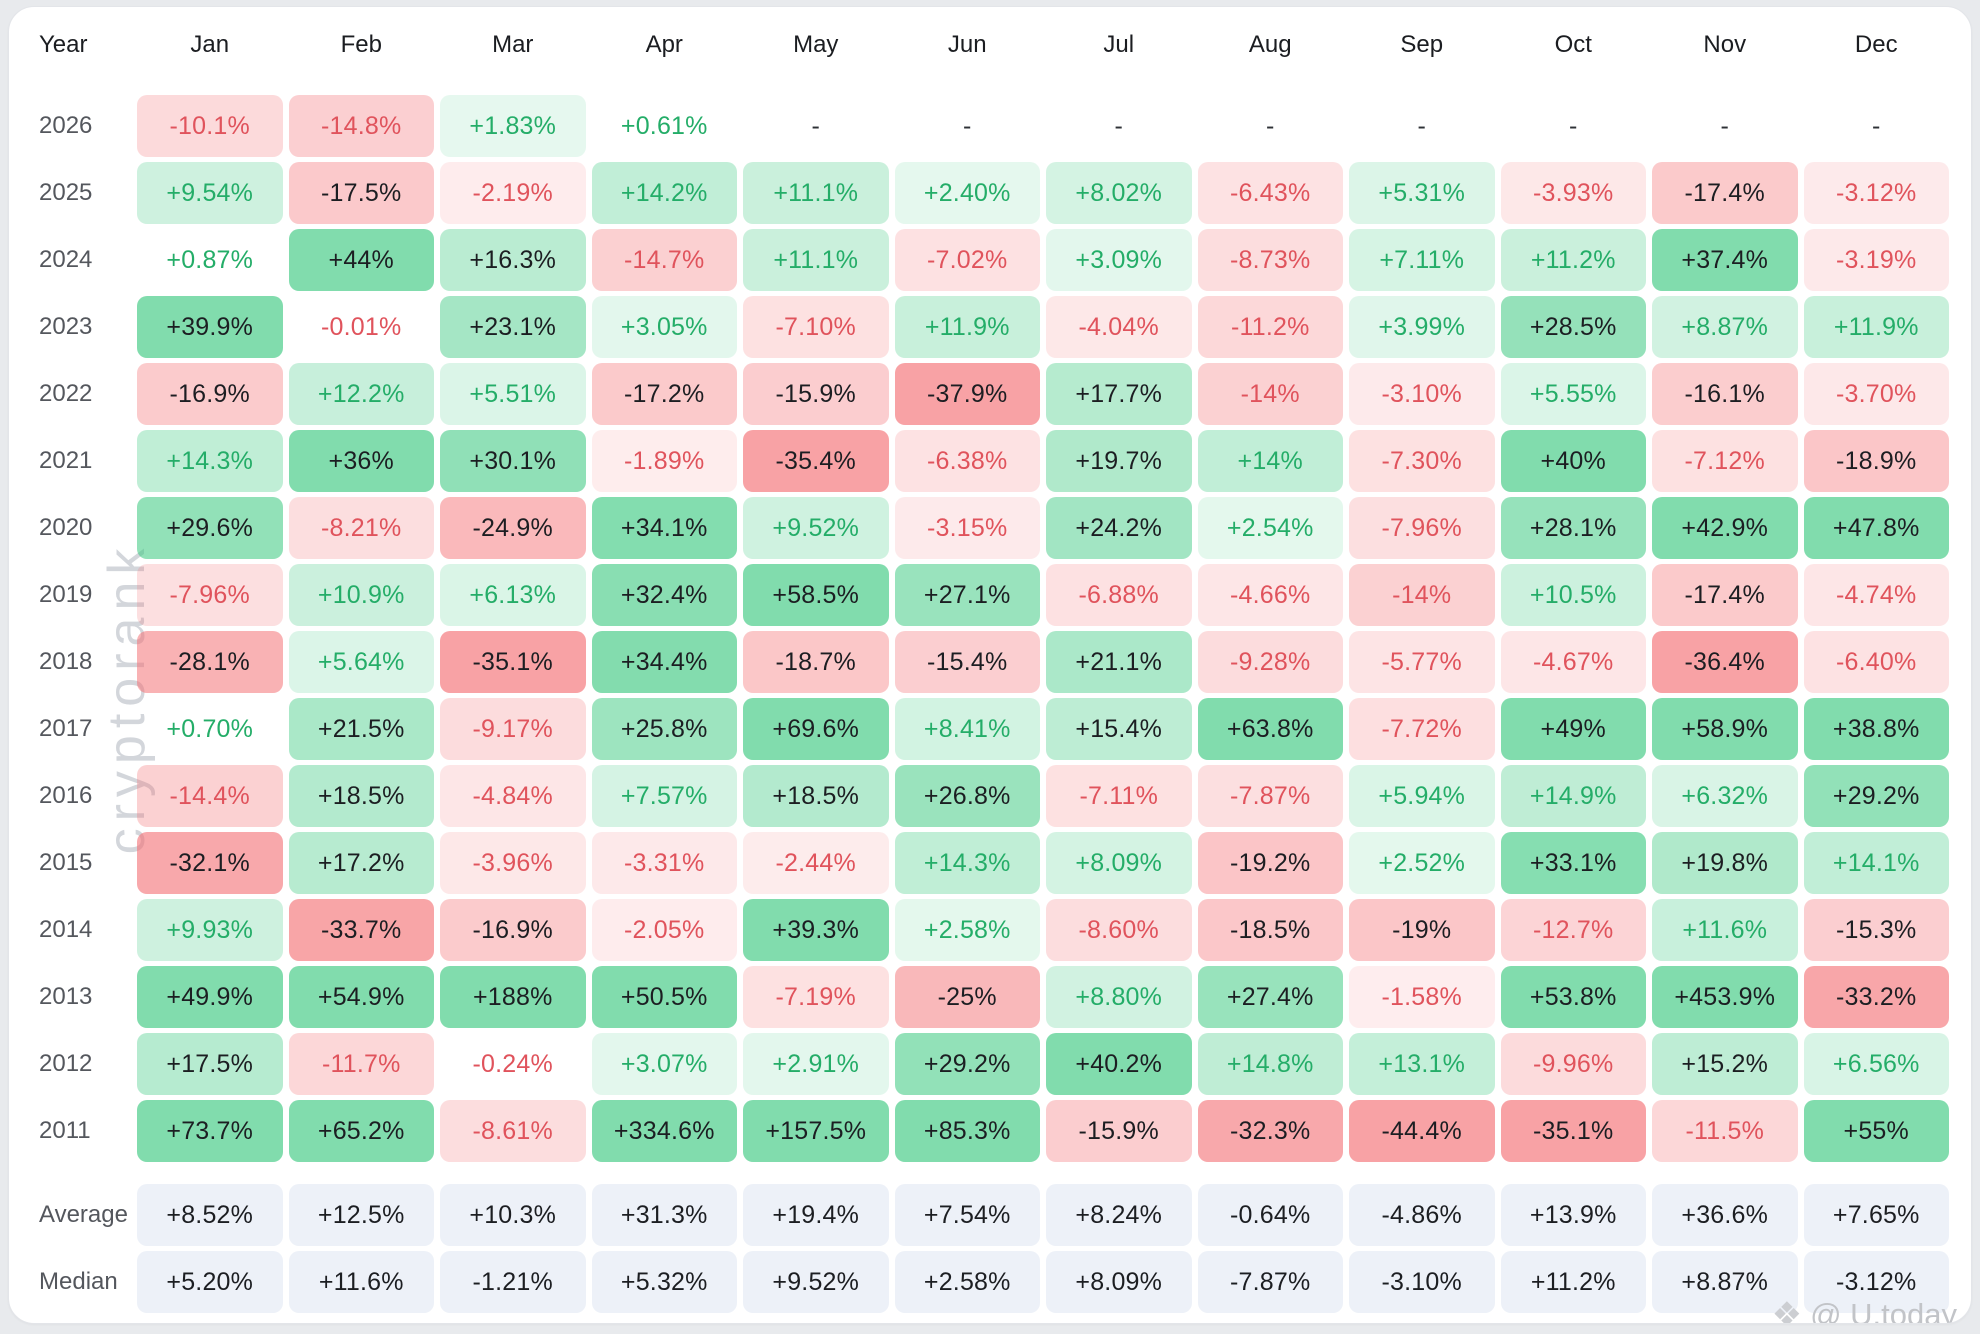  What do you see at coordinates (1422, 662) in the screenshot?
I see `heatmap-cell: -5.77%` at bounding box center [1422, 662].